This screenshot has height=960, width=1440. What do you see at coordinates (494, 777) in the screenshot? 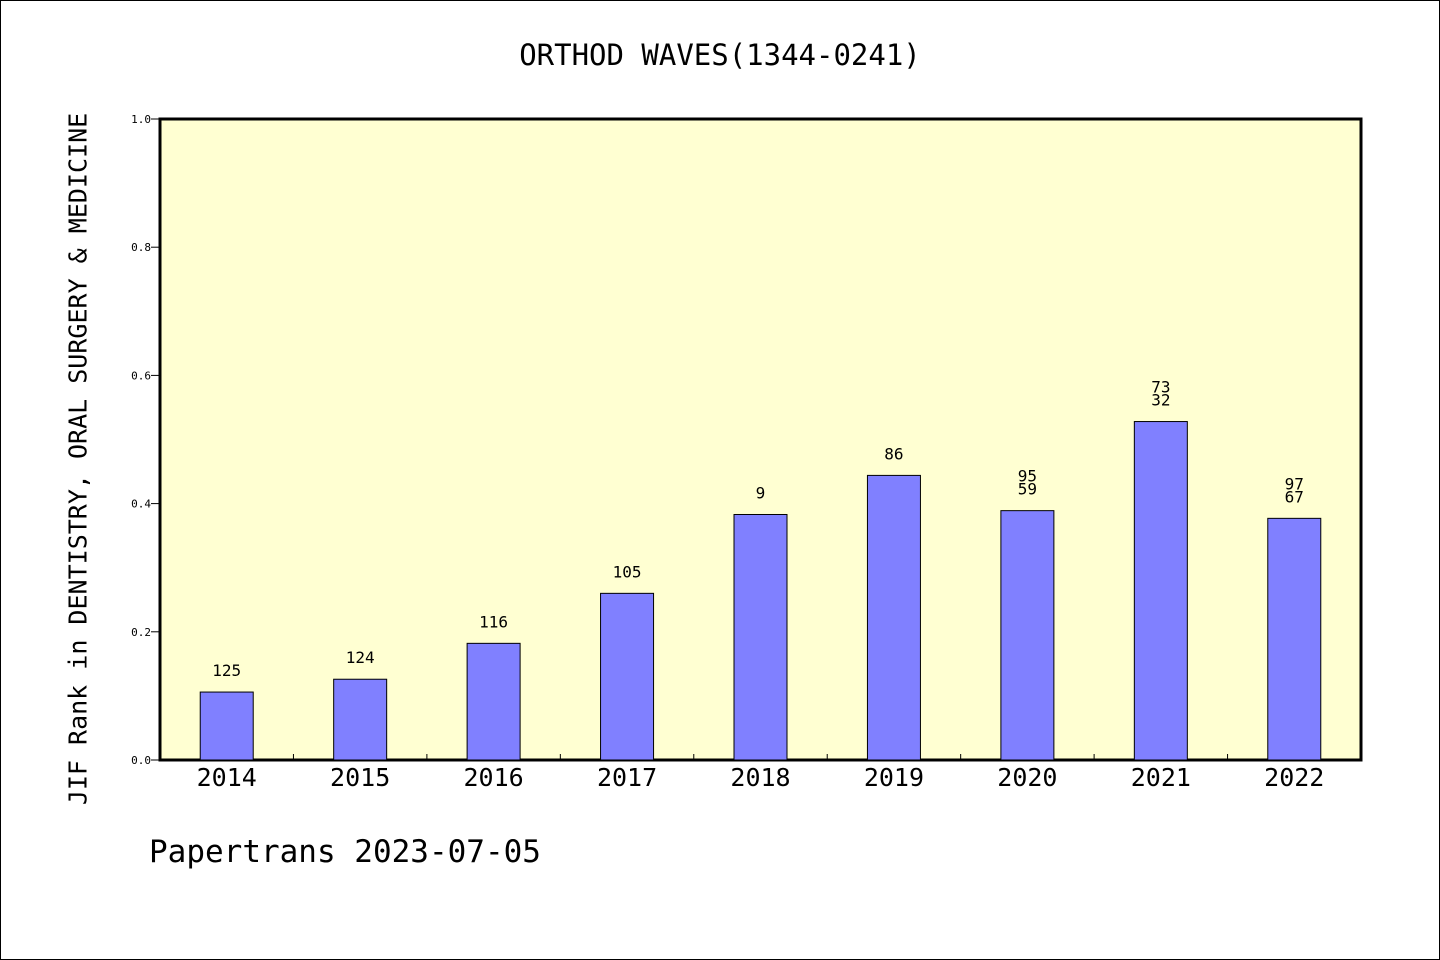
I see `x-category-label: 2016` at bounding box center [494, 777].